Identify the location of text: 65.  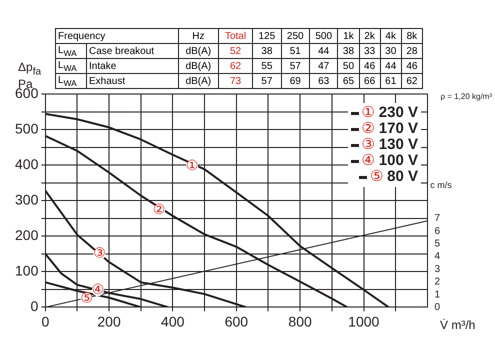
(349, 81).